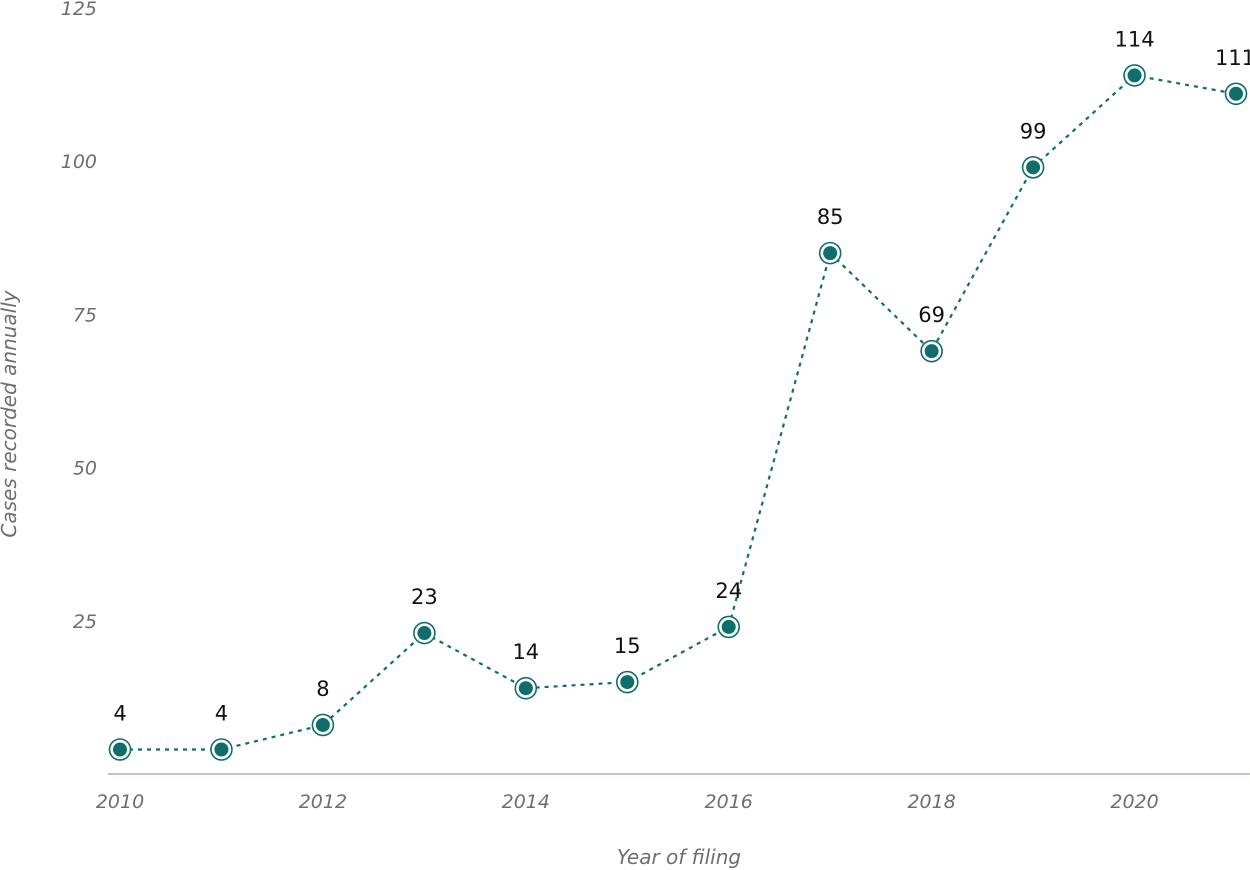  What do you see at coordinates (627, 802) in the screenshot?
I see `x-axis-ticks: 2010 2012 2014 2016 2018 2020` at bounding box center [627, 802].